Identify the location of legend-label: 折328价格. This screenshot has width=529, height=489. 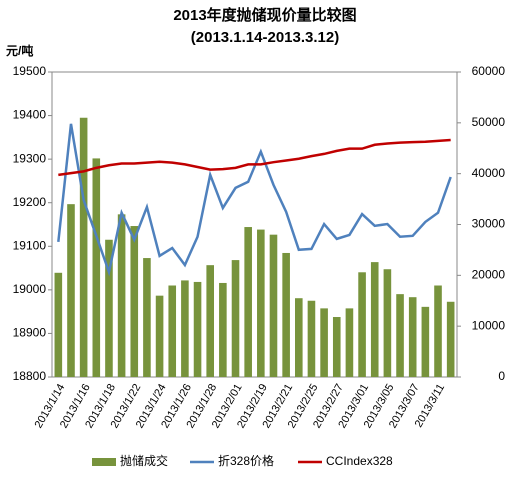
(246, 460).